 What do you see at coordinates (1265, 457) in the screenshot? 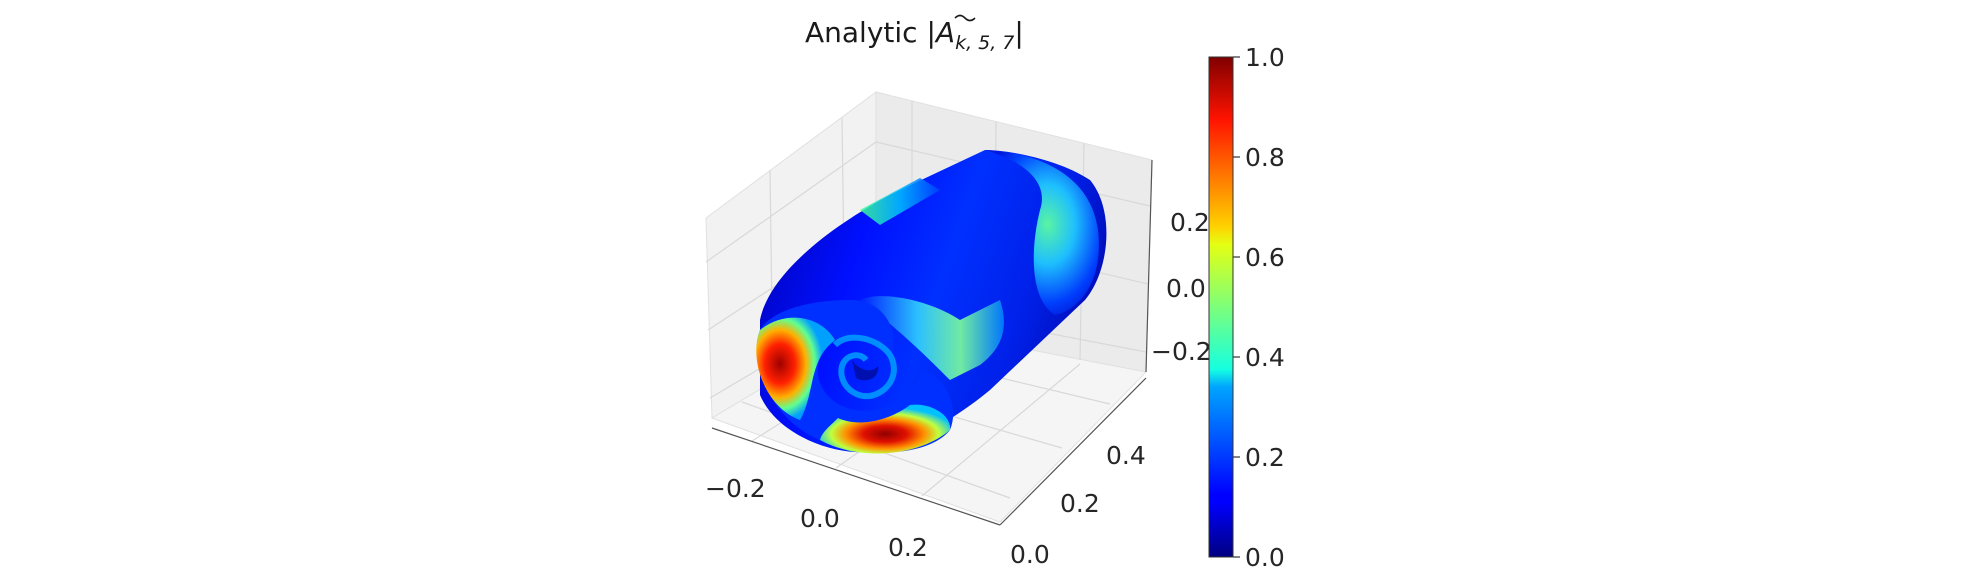
I see `colorbar-tick-label: 0.2` at bounding box center [1265, 457].